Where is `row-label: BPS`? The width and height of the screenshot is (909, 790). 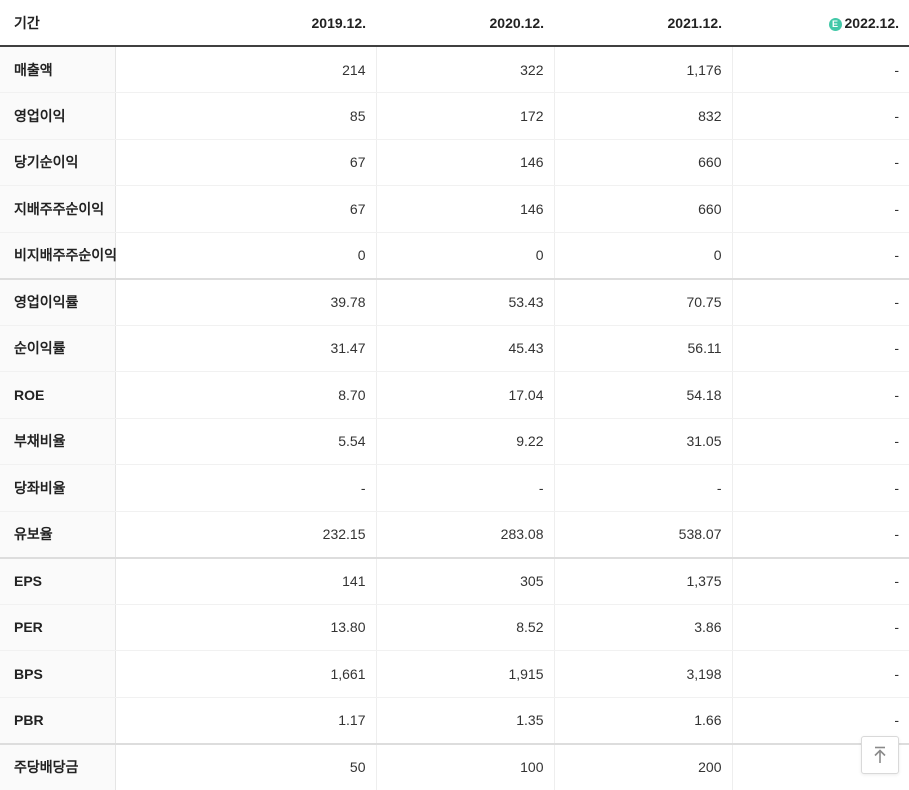
row-label: BPS is located at coordinates (58, 674).